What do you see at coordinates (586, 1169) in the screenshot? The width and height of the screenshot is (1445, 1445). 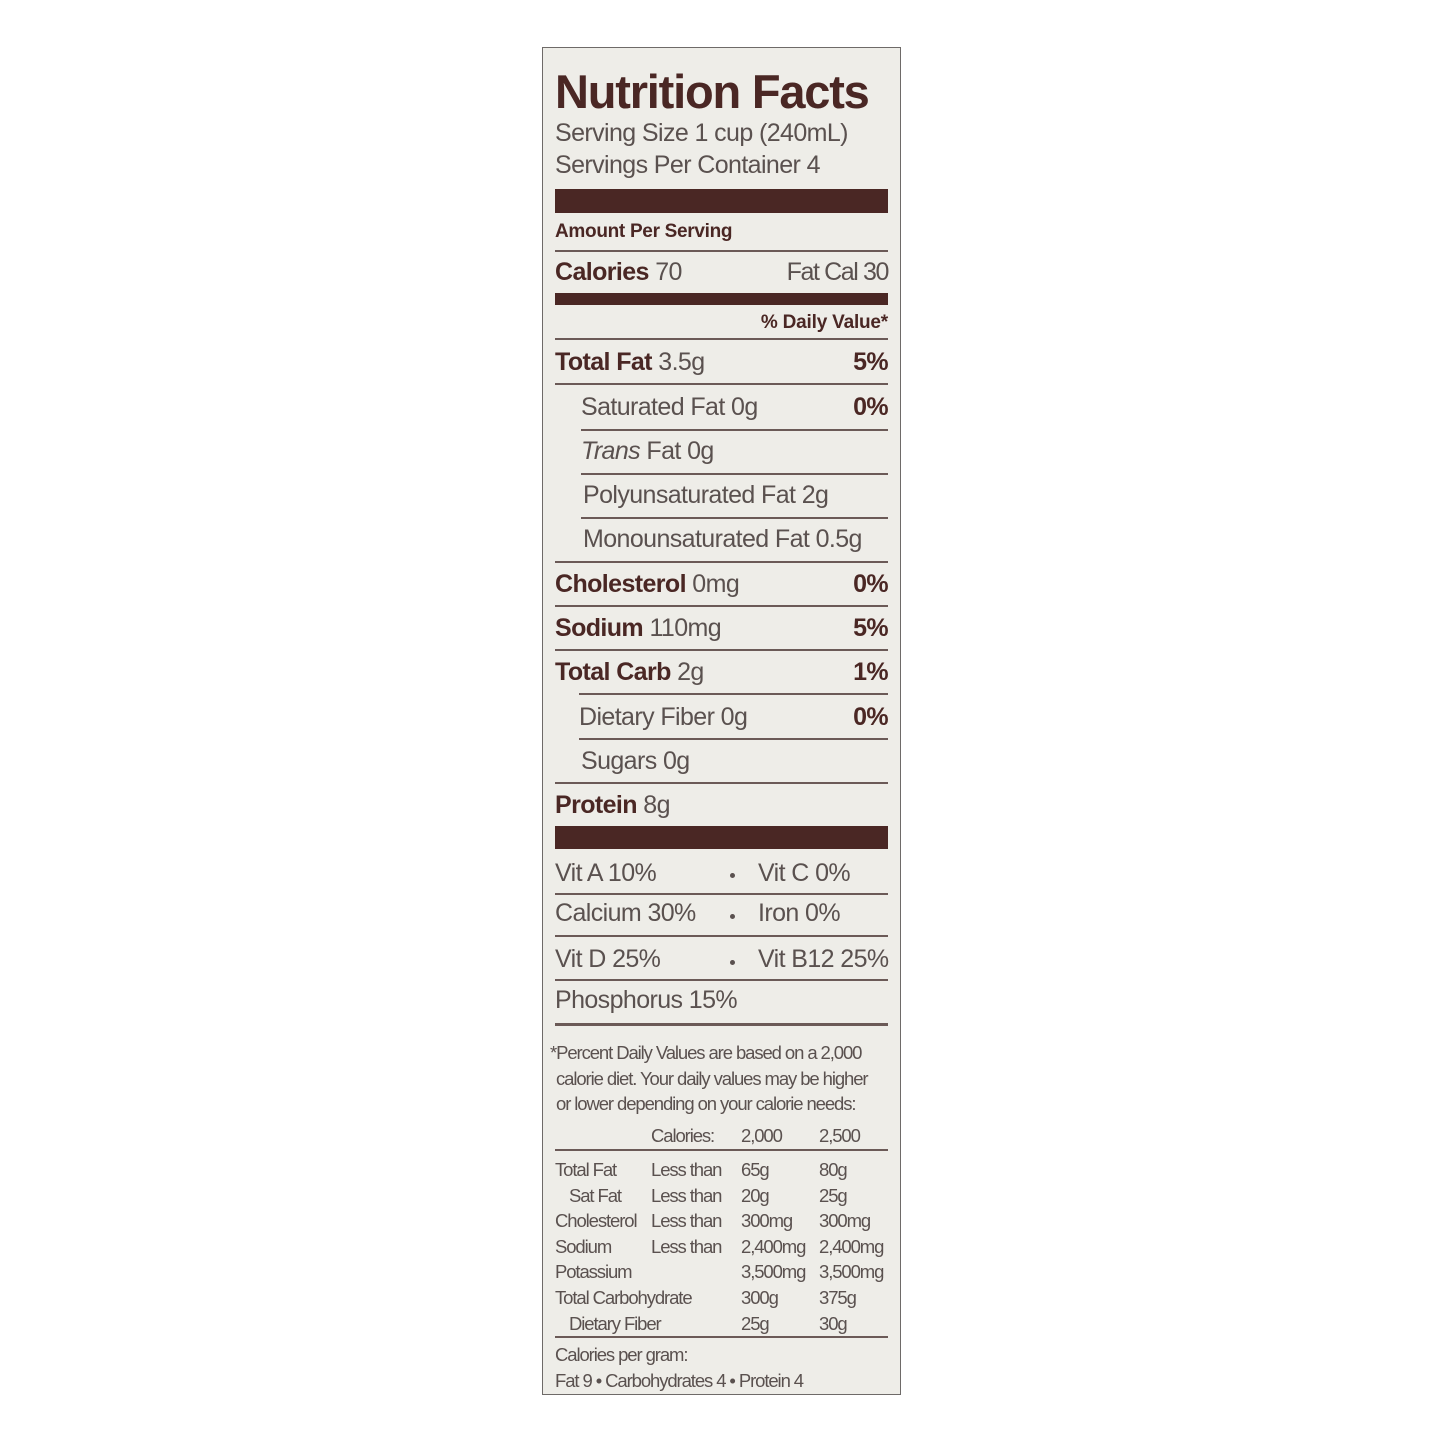 I see `daily-values-cell-name: Total Fat` at bounding box center [586, 1169].